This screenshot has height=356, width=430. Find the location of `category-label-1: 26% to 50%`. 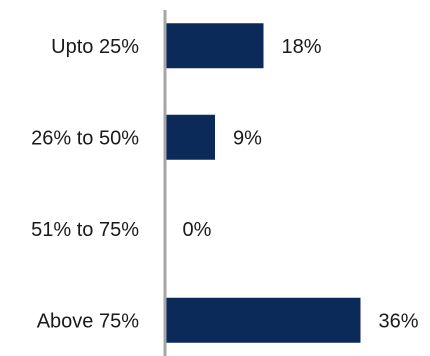

category-label-1: 26% to 50% is located at coordinates (85, 138).